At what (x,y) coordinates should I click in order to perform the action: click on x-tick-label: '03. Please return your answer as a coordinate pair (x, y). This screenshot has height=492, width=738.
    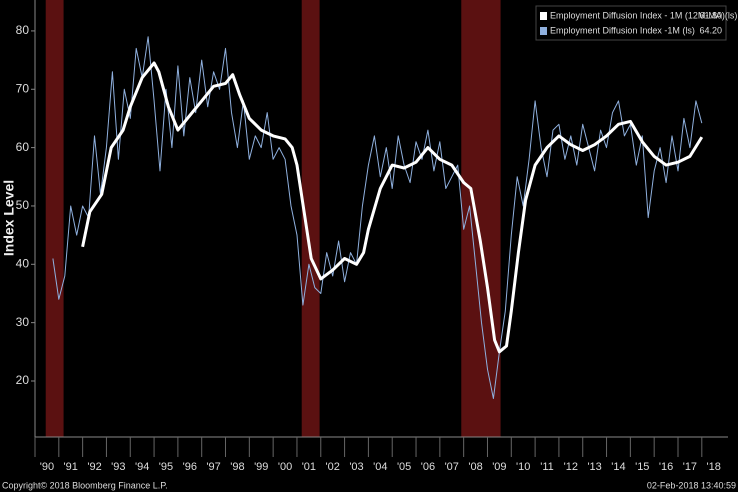
    Looking at the image, I should click on (356, 467).